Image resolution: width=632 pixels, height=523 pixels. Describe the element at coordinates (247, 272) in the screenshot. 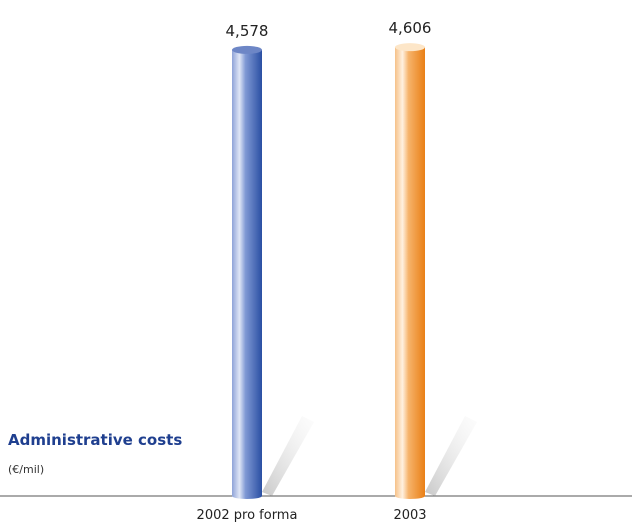

I see `bar-2002-pro-forma` at that location.